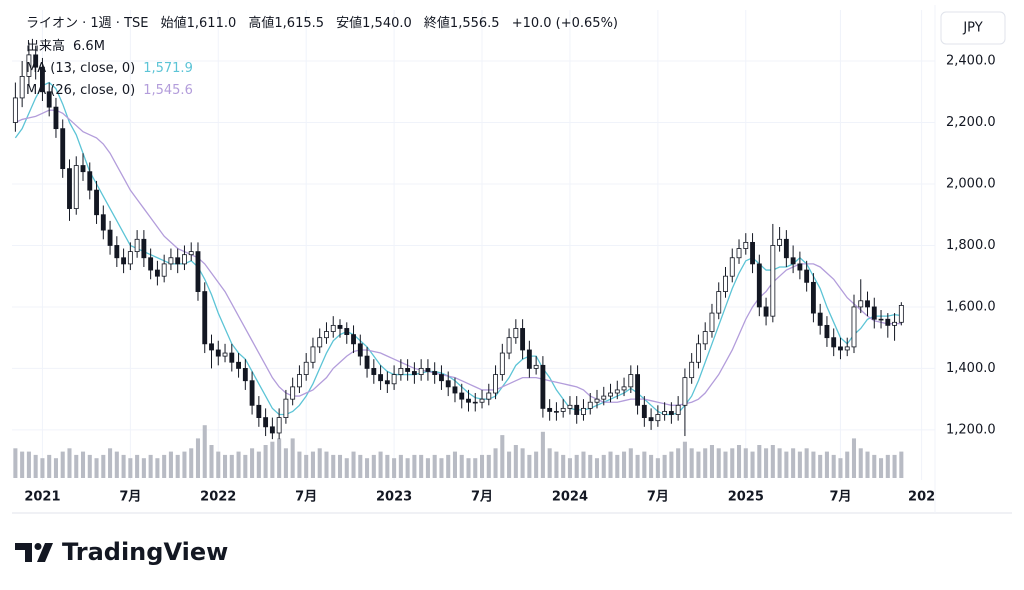 This screenshot has width=1024, height=590. Describe the element at coordinates (971, 122) in the screenshot. I see `y-tick-label: 2,200.0` at that location.